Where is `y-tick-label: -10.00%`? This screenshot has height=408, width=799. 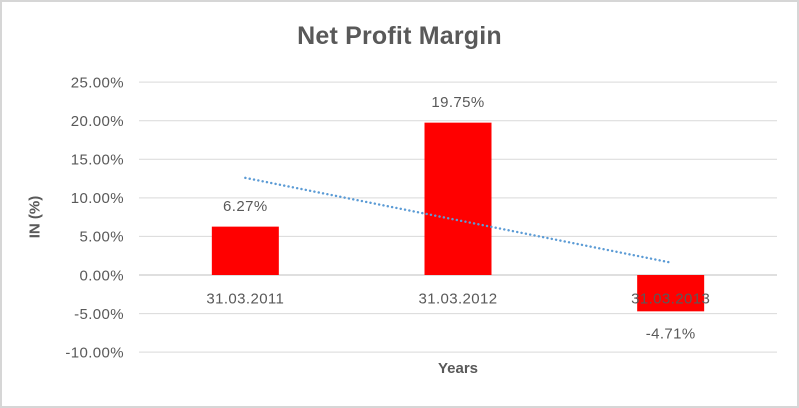
y-tick-label: -10.00% is located at coordinates (94, 352).